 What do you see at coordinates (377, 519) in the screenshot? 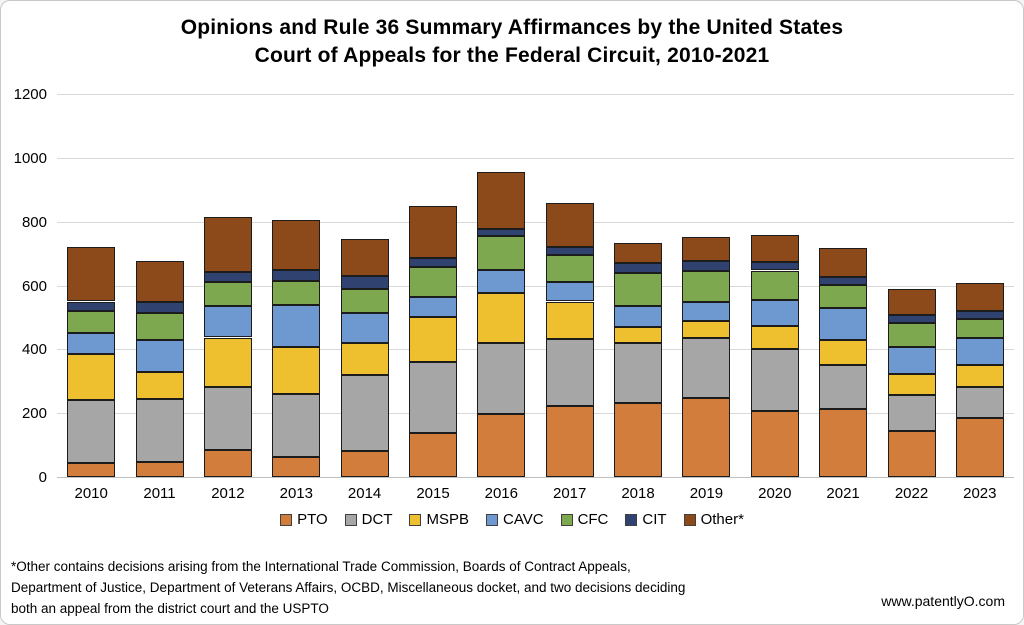
I see `legend-label-DCT: DCT` at bounding box center [377, 519].